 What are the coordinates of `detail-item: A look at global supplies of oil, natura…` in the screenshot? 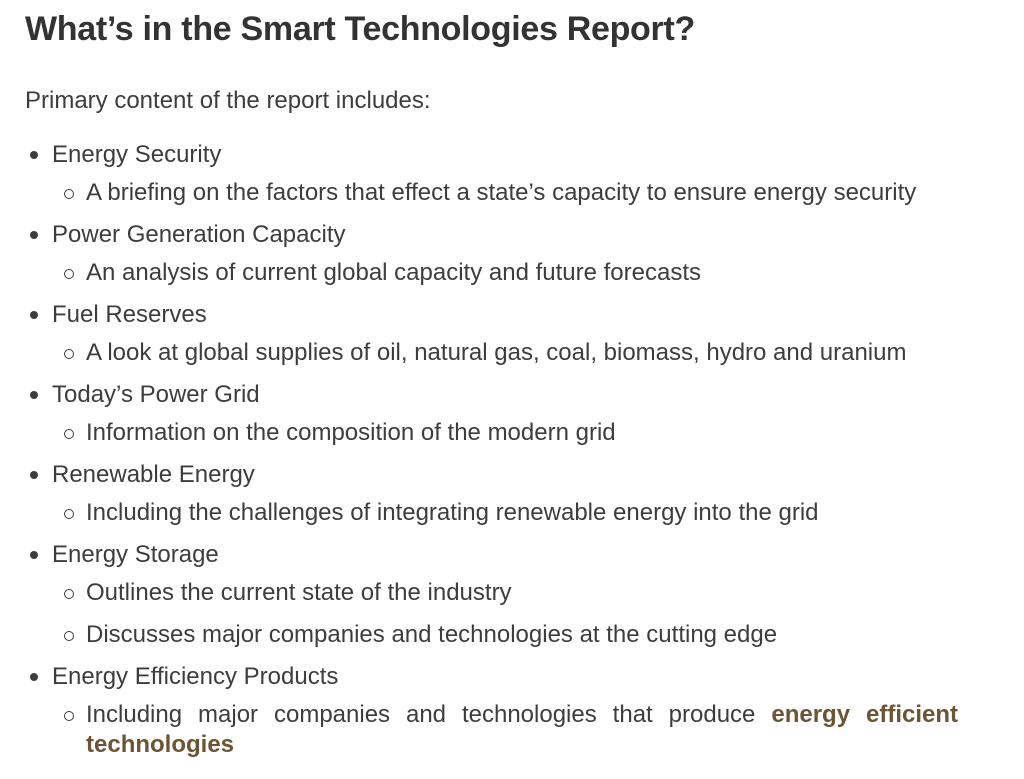 It's located at (505, 353).